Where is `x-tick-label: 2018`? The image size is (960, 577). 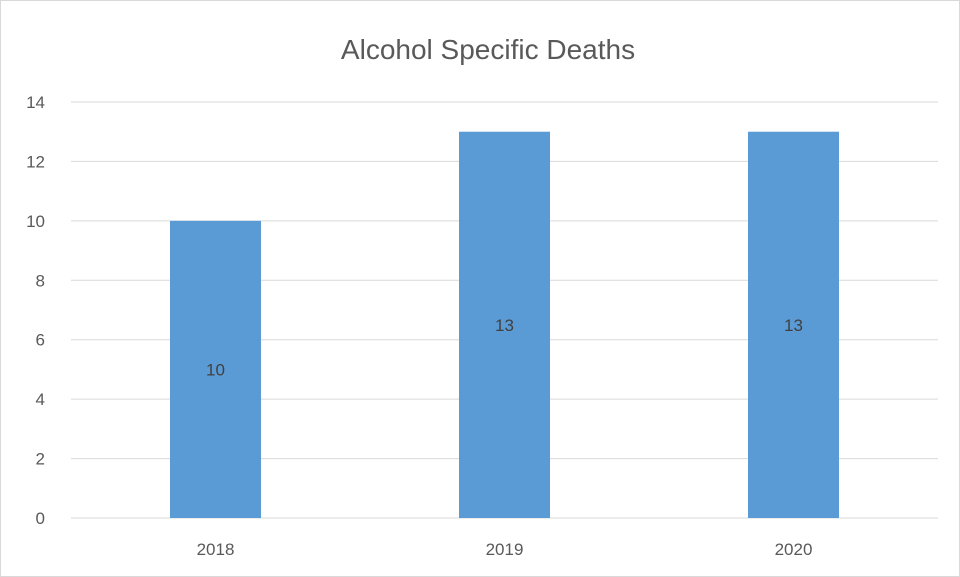
x-tick-label: 2018 is located at coordinates (216, 549).